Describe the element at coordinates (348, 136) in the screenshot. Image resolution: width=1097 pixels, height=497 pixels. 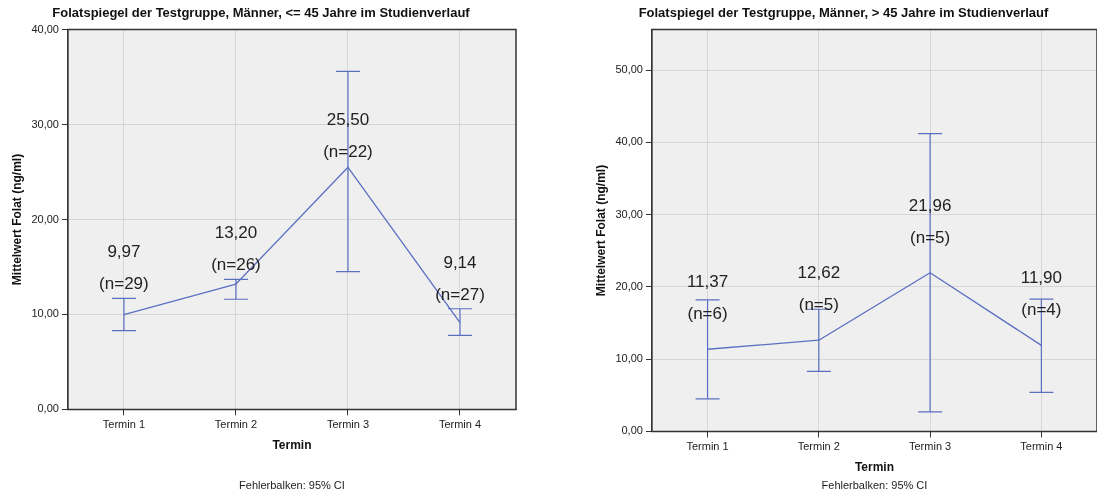
I see `data-label: 25,50 (n=22)` at that location.